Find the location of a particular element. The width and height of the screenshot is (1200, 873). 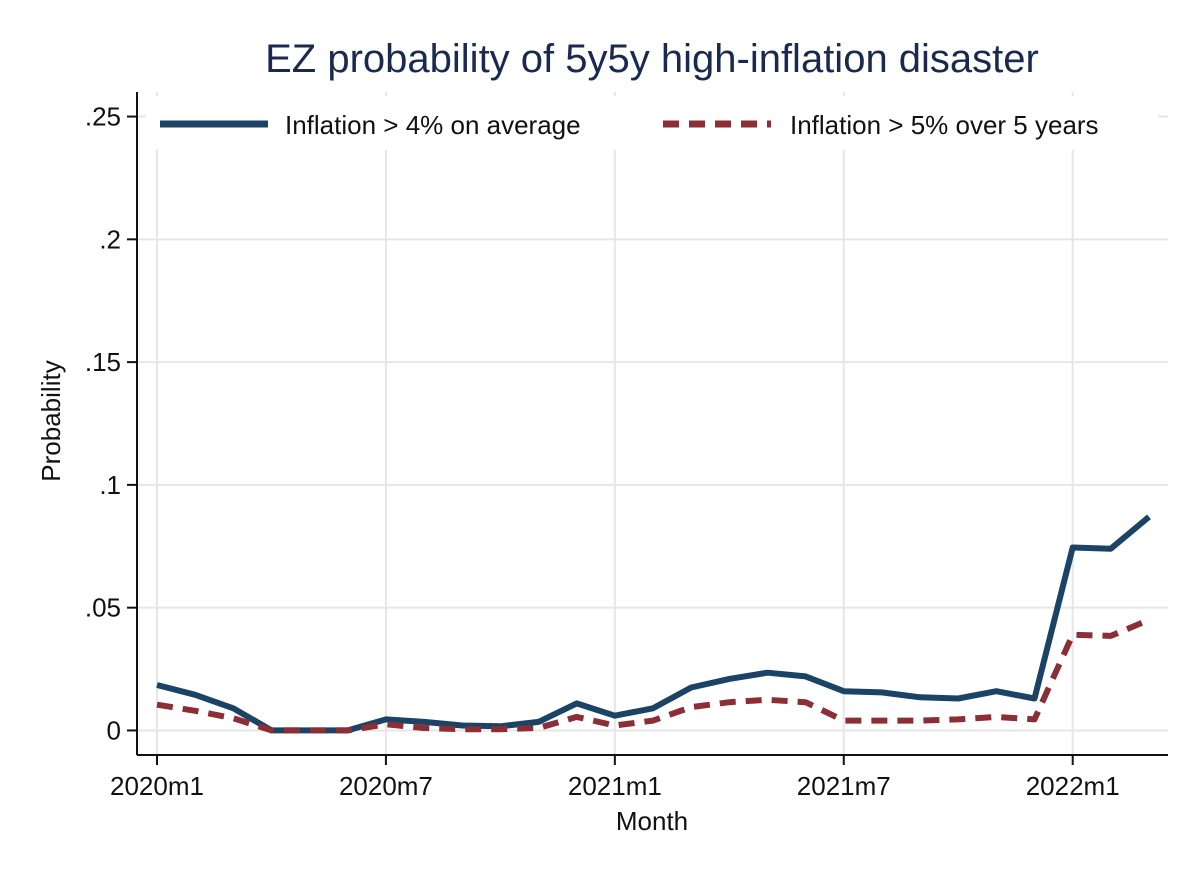

legend-label-1: Inflation > 4% on average is located at coordinates (433, 125).